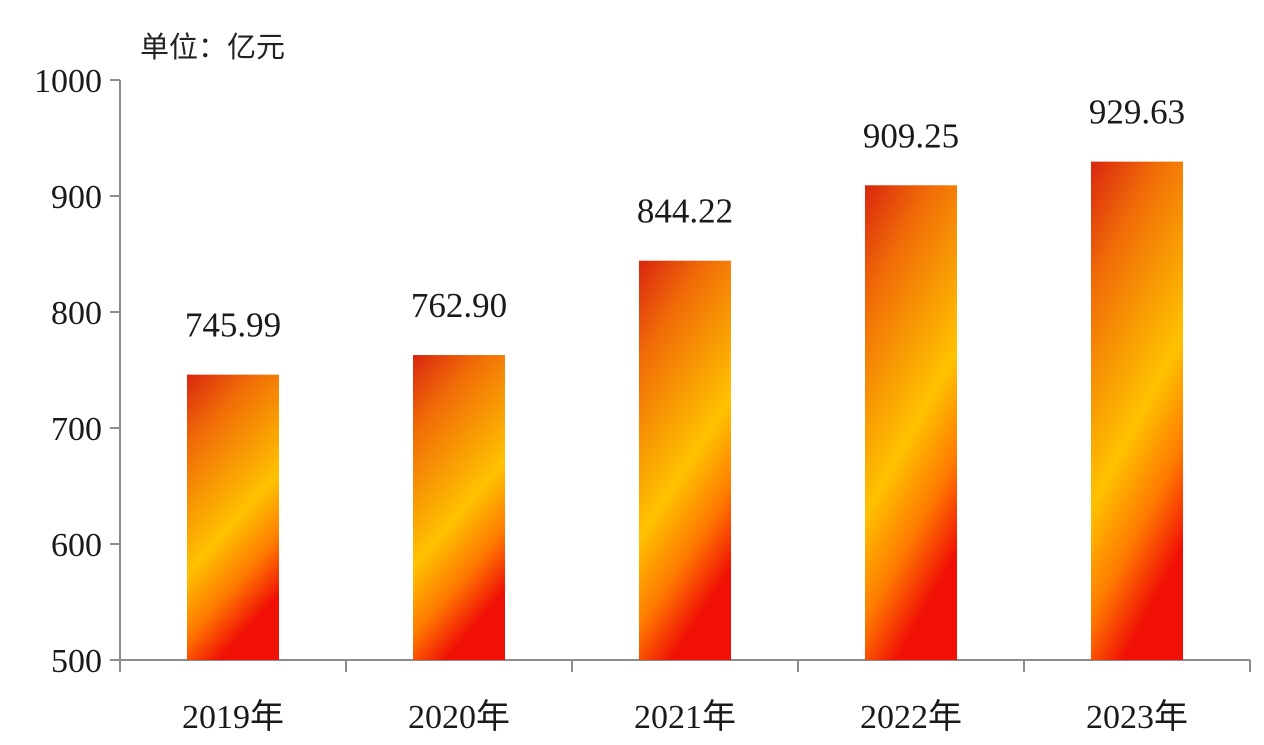 The height and width of the screenshot is (745, 1264). I want to click on y-tick-label: 500, so click(76, 661).